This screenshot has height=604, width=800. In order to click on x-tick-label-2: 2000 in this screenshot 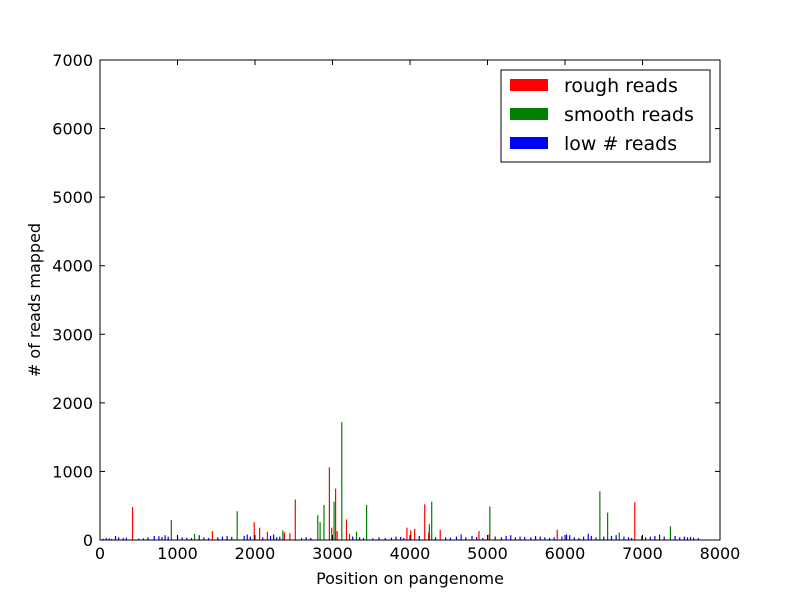, I will do `click(255, 553)`.